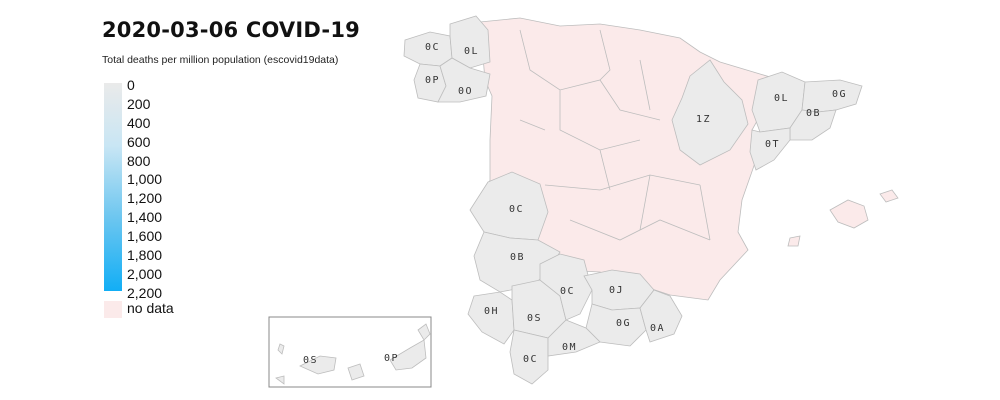 This screenshot has width=1000, height=400. I want to click on legend-tick: 600, so click(139, 141).